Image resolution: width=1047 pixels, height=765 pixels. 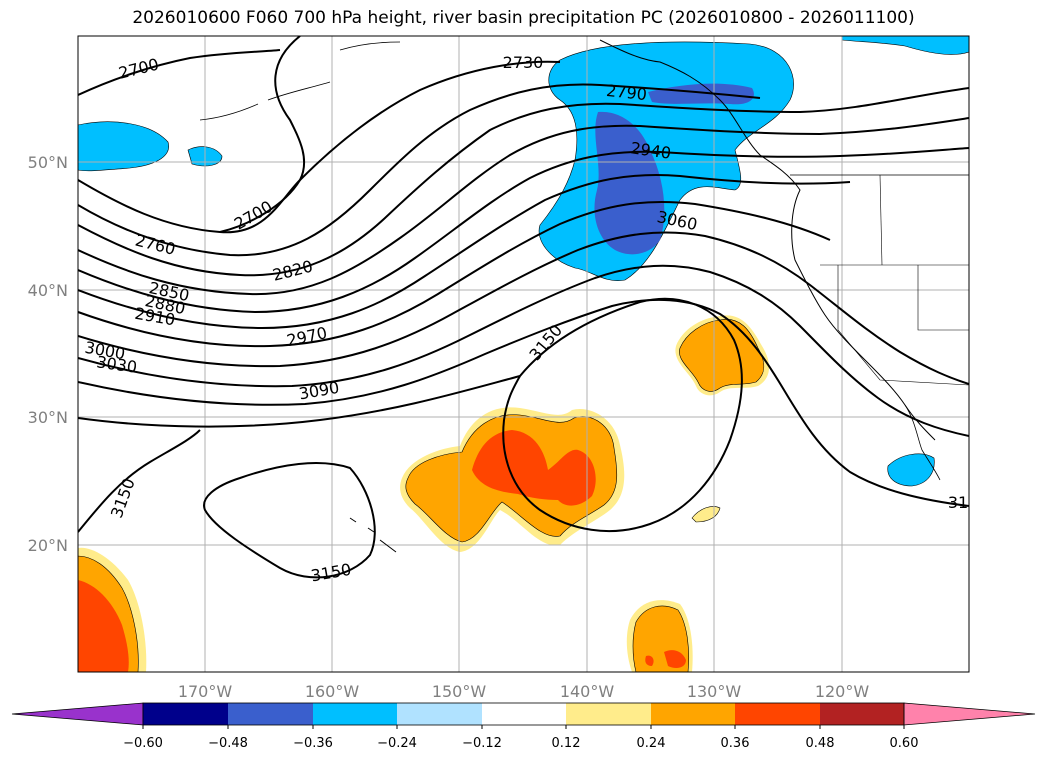 I want to click on colorbar-frame, so click(x=523, y=714).